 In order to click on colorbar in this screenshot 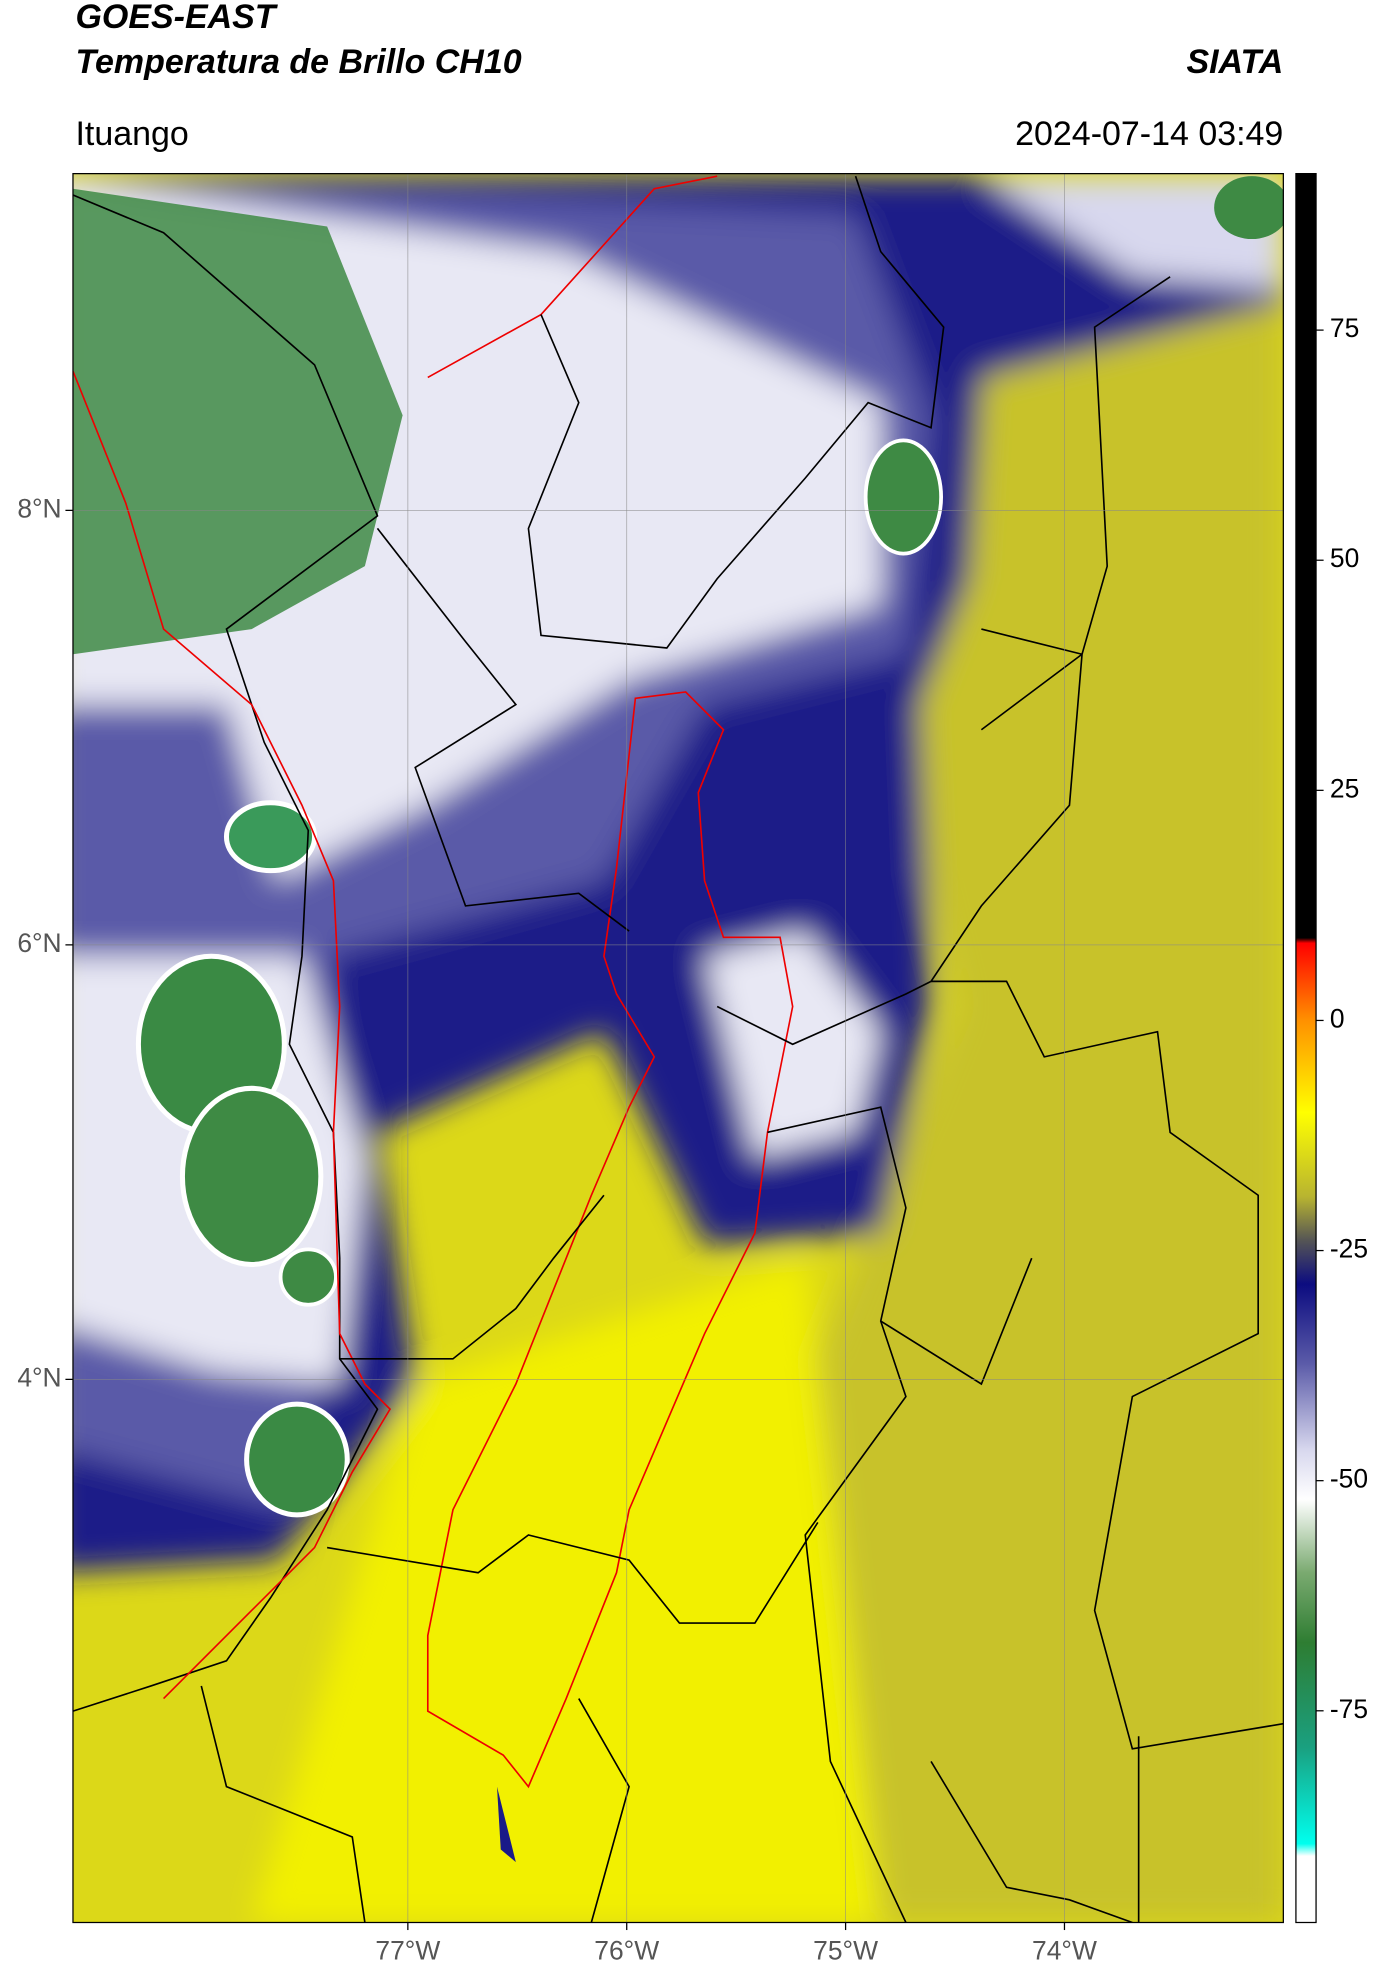, I will do `click(1306, 1048)`.